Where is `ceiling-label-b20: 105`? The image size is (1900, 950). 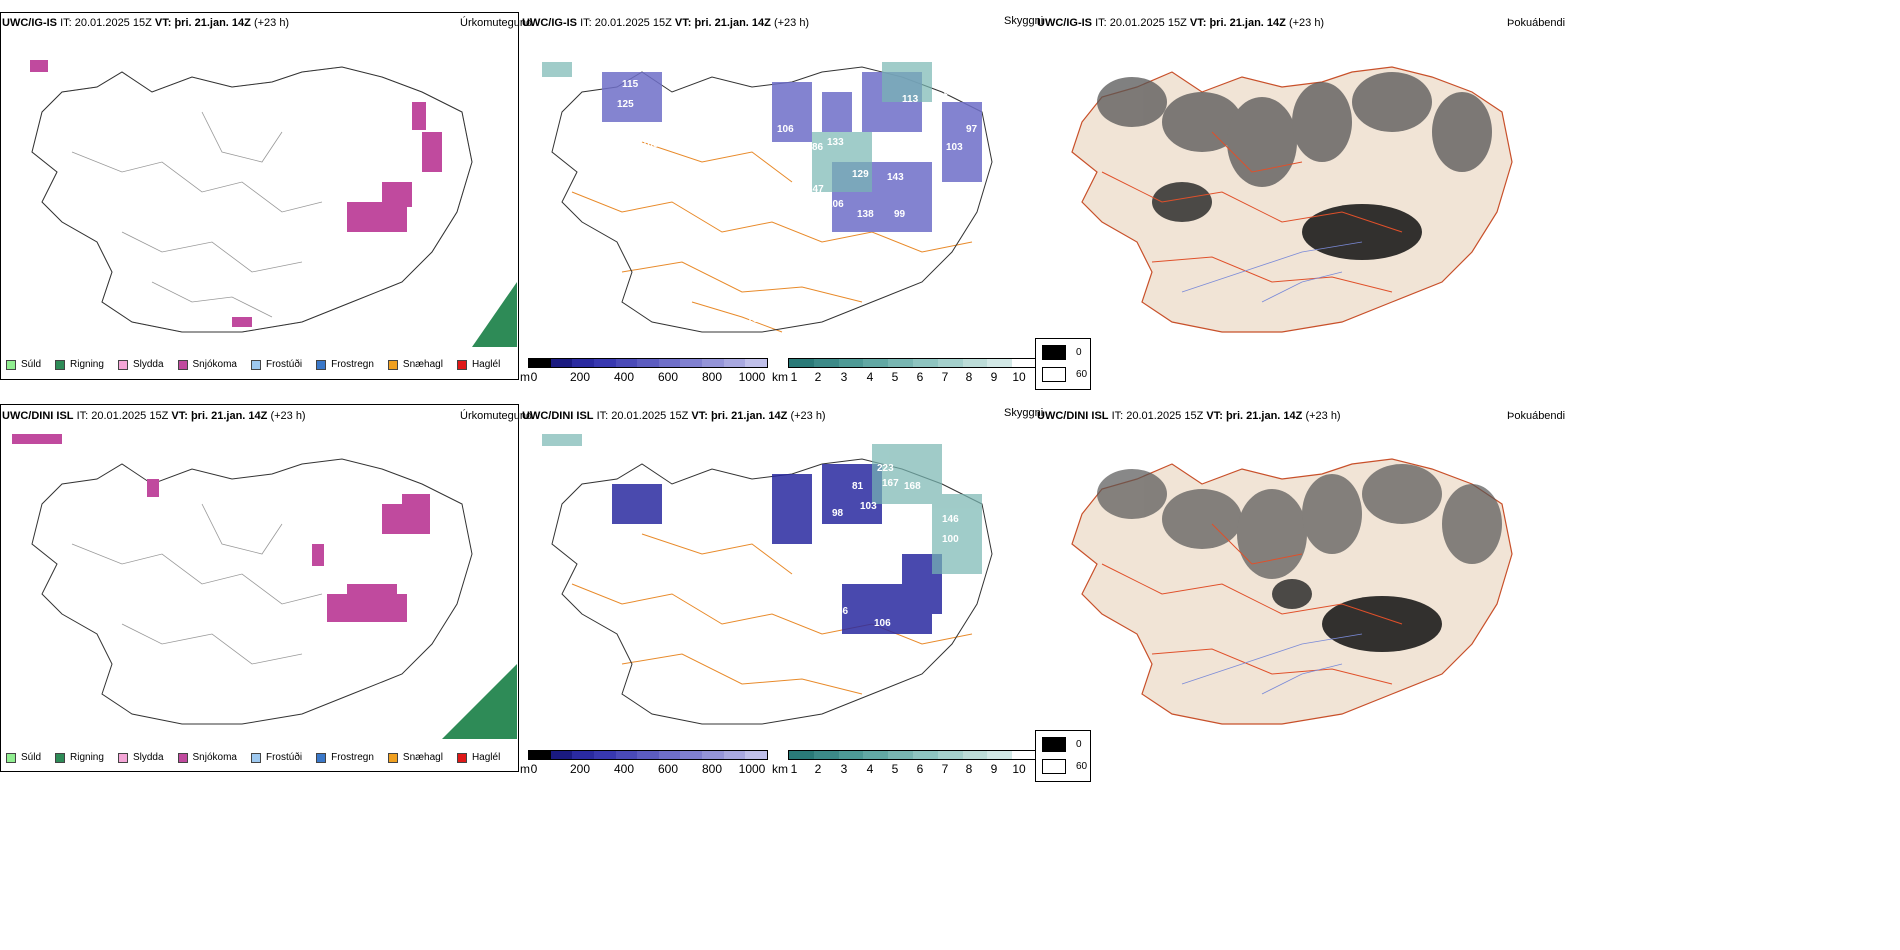
ceiling-label-b20: 105 is located at coordinates (660, 581).